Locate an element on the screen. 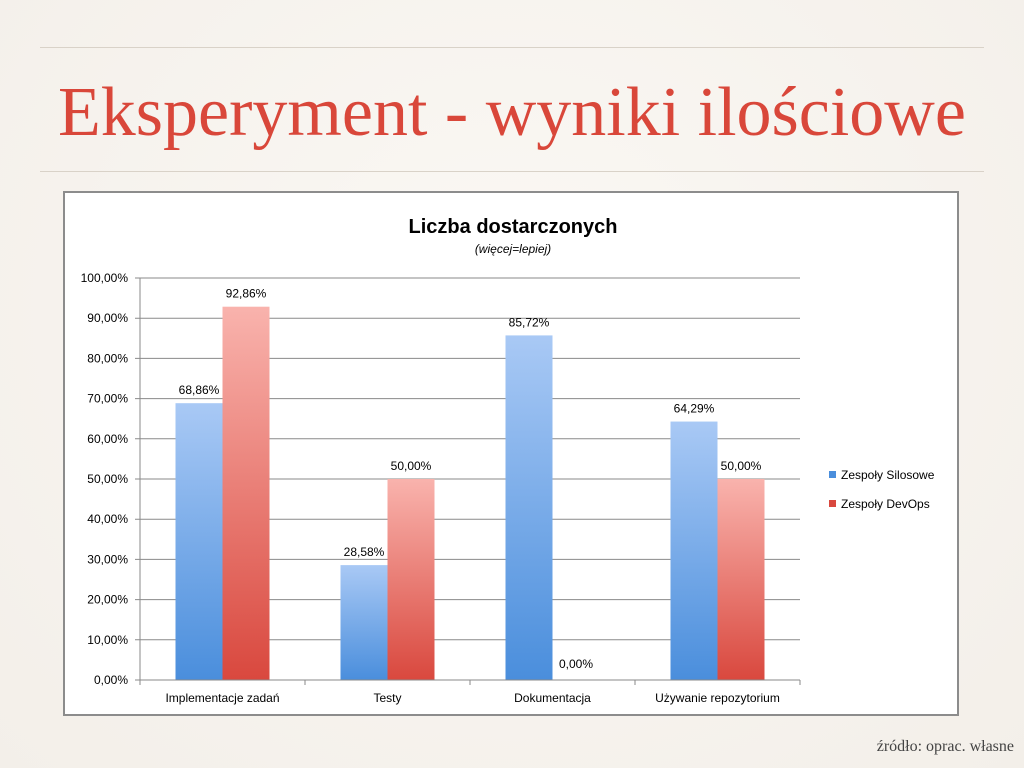 The height and width of the screenshot is (768, 1024). x-tick-label: Używanie repozytorium is located at coordinates (717, 698).